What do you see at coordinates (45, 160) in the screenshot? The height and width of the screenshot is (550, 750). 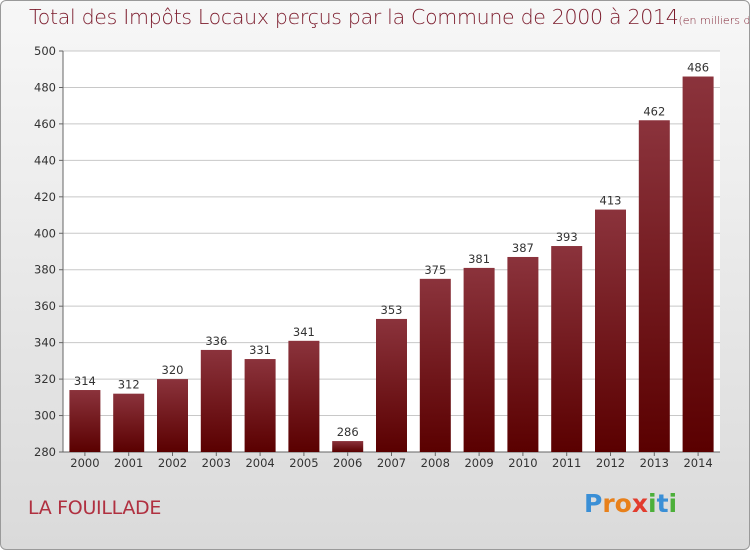 I see `y-tick-label: 440` at bounding box center [45, 160].